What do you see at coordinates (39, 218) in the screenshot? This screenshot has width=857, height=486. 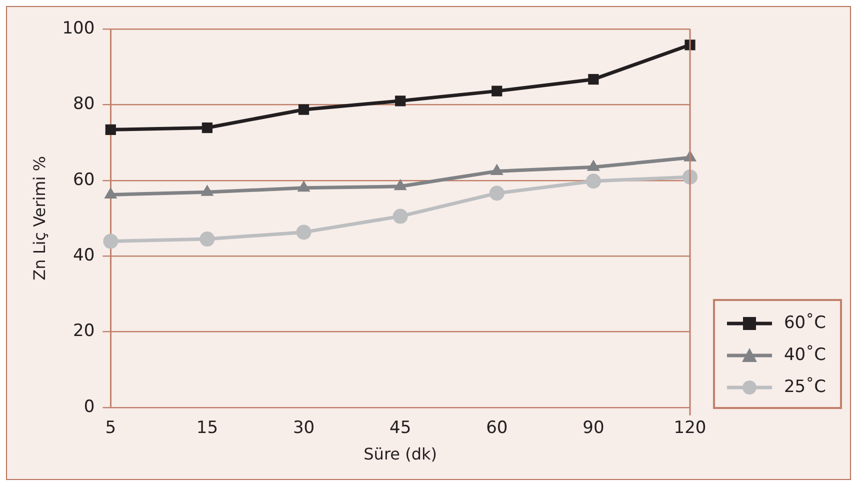 I see `y-axis-title: Zn Liç Verimi %` at bounding box center [39, 218].